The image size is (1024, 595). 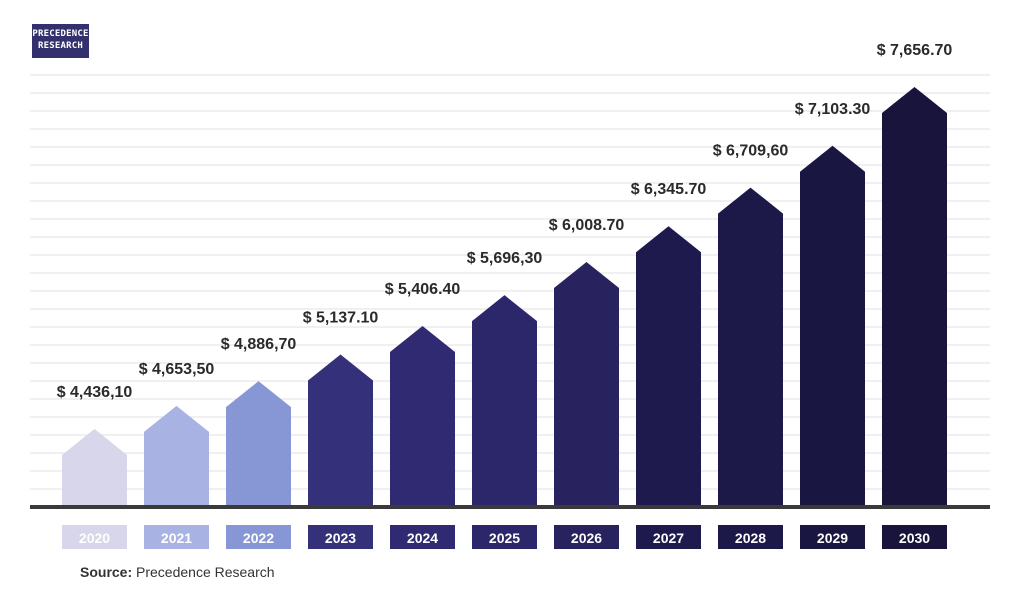 What do you see at coordinates (422, 415) in the screenshot?
I see `bar-2024` at bounding box center [422, 415].